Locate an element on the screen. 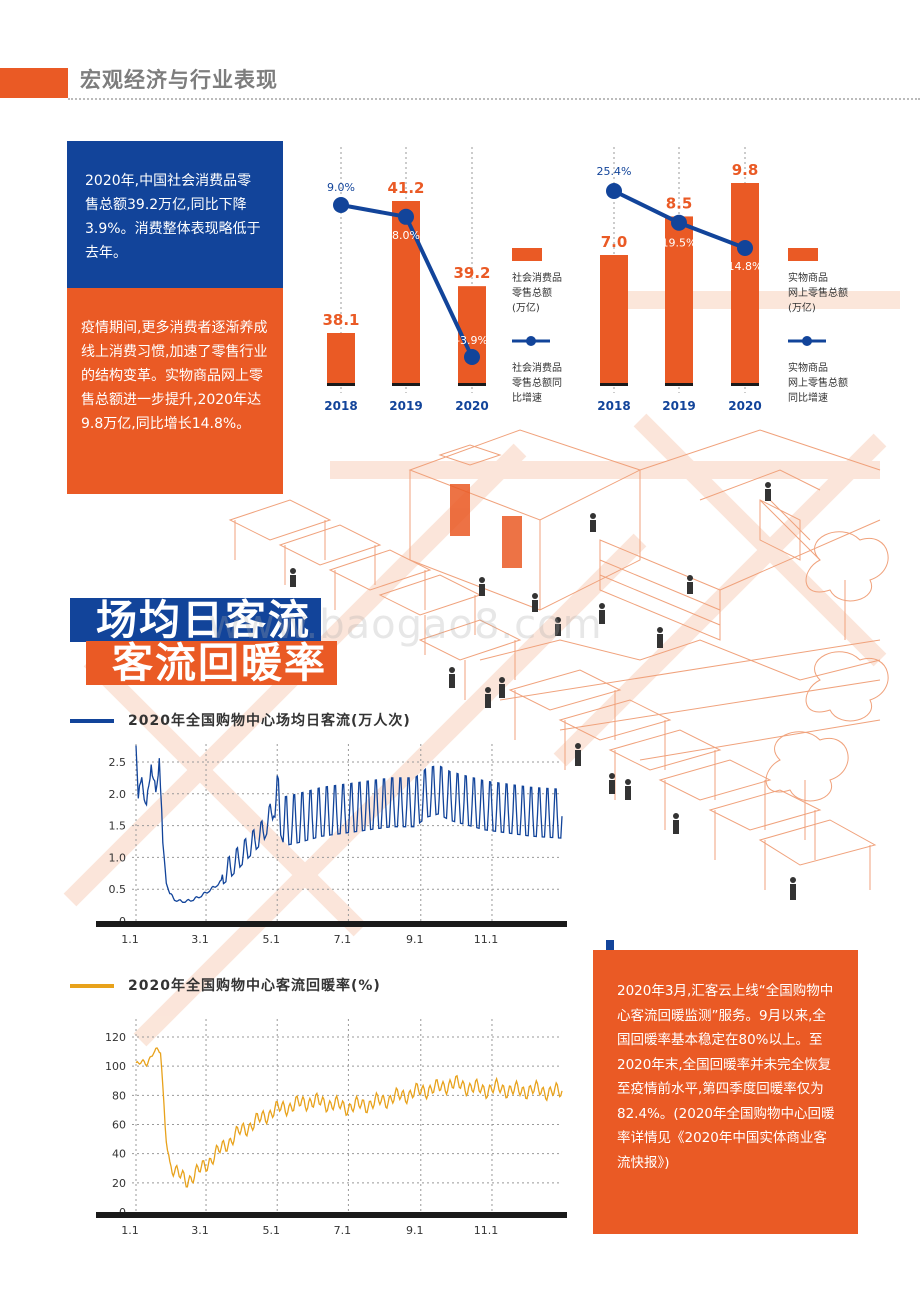 The height and width of the screenshot is (1302, 920). recovery-chart-legend: 2020年全国购物中心客流回暖率(%) is located at coordinates (225, 985).